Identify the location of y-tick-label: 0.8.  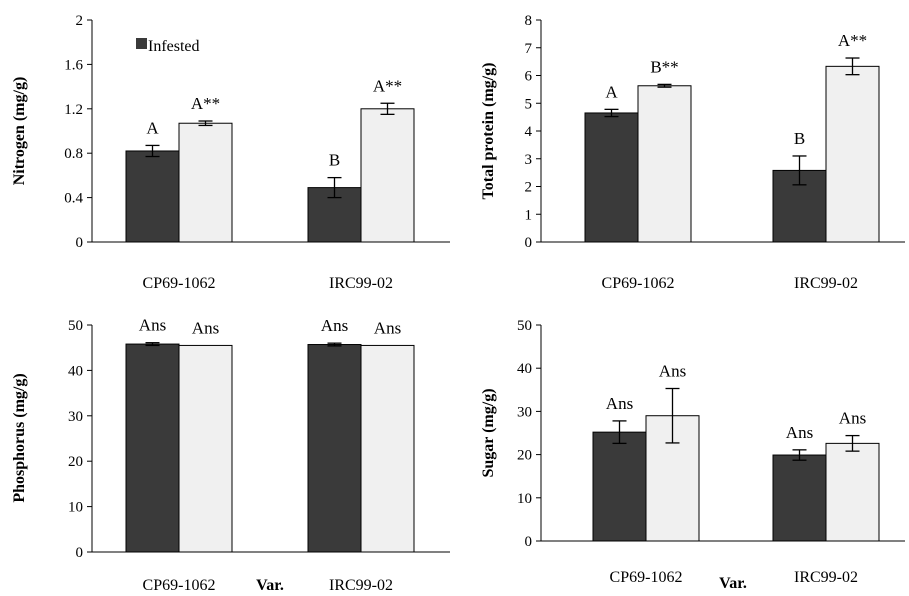
(73, 154).